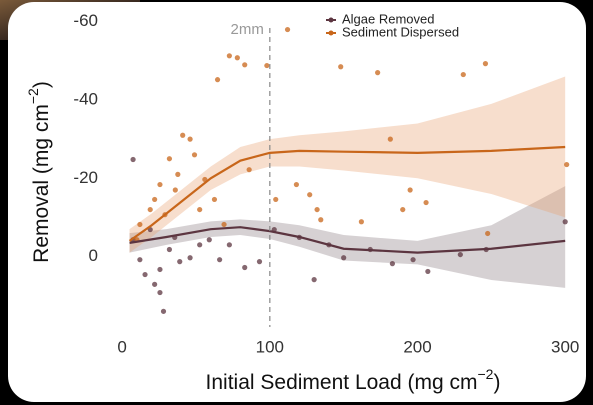 This screenshot has width=593, height=405. I want to click on x-label-sup: −2, so click(486, 374).